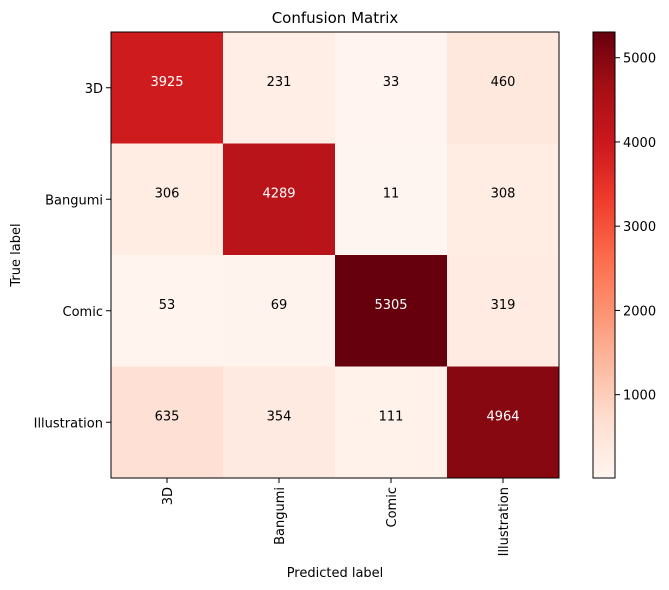 The width and height of the screenshot is (669, 590). Describe the element at coordinates (335, 18) in the screenshot. I see `chart-title: Confusion Matrix` at that location.